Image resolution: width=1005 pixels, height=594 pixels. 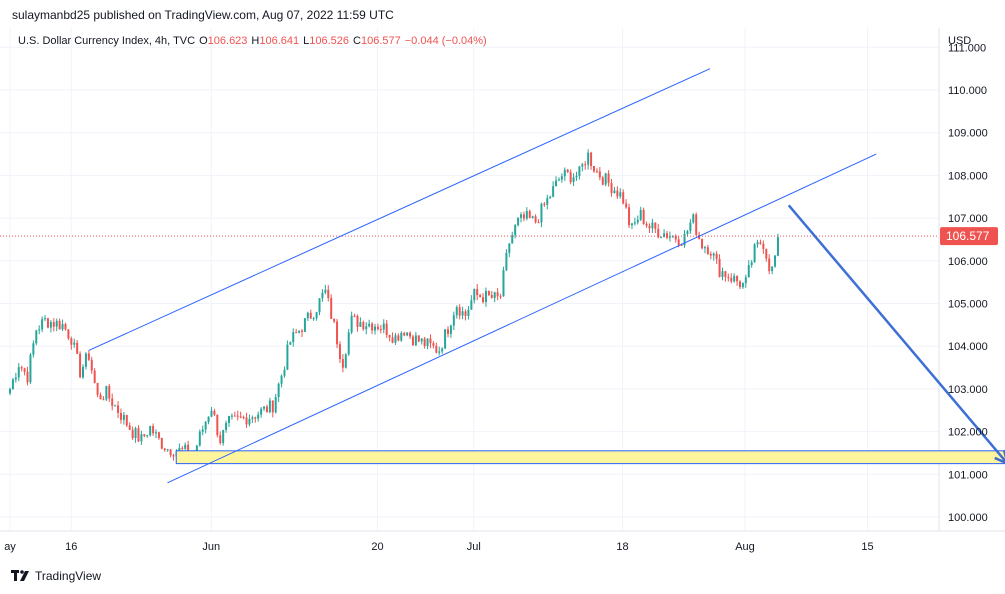 What do you see at coordinates (967, 91) in the screenshot?
I see `price-tick-label: 110.000` at bounding box center [967, 91].